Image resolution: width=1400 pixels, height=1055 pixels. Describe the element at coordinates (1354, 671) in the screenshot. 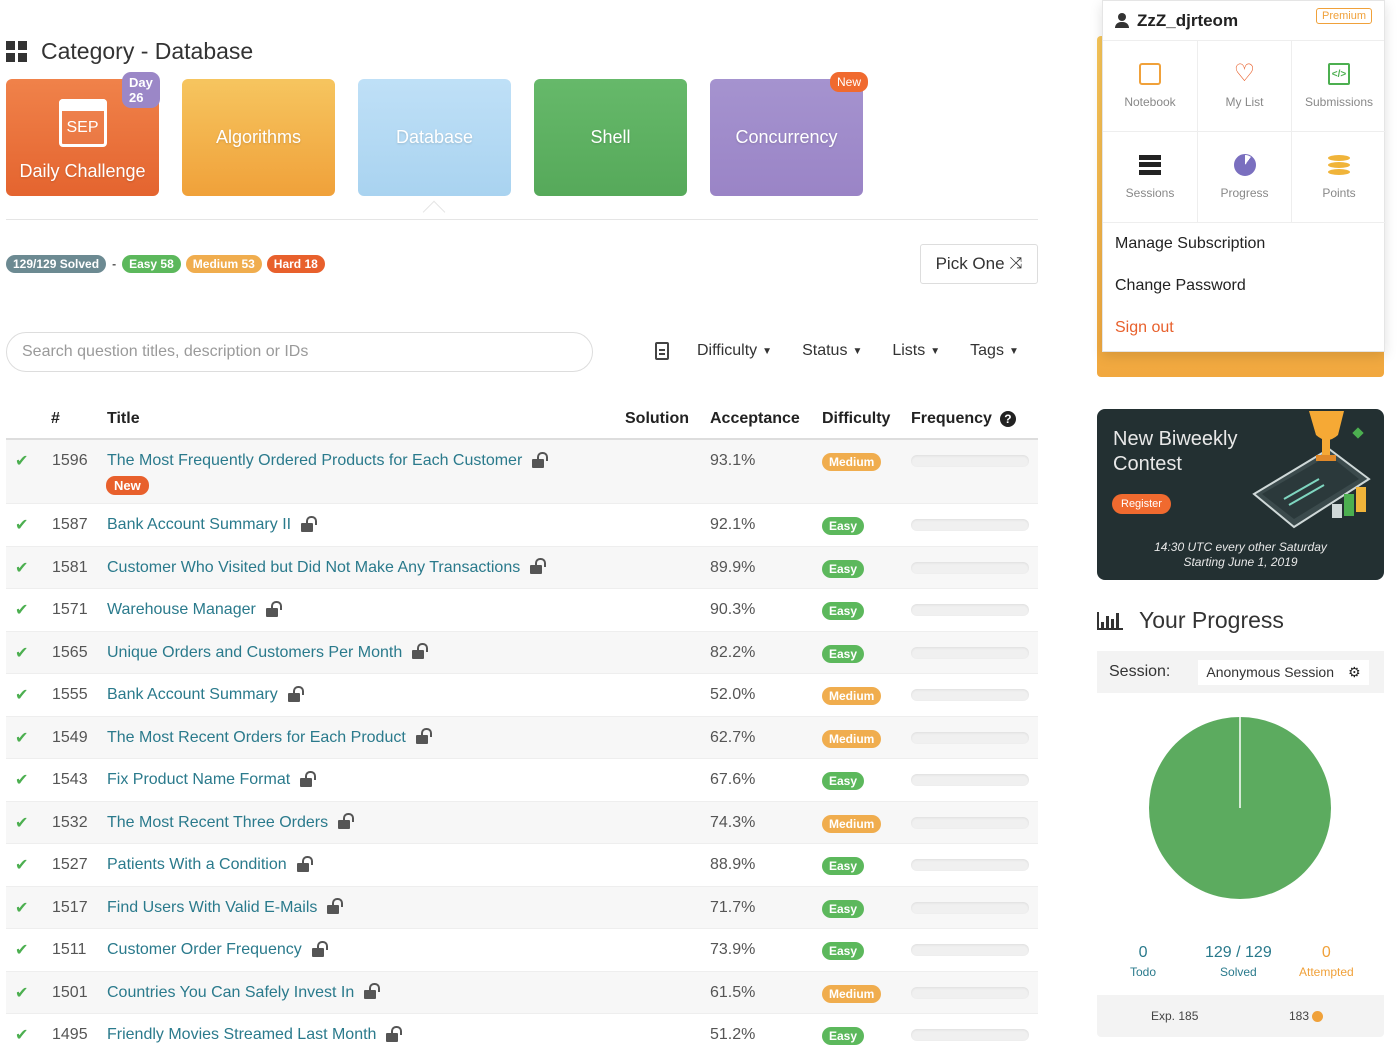

I see `gear-icon: ⚙` at that location.